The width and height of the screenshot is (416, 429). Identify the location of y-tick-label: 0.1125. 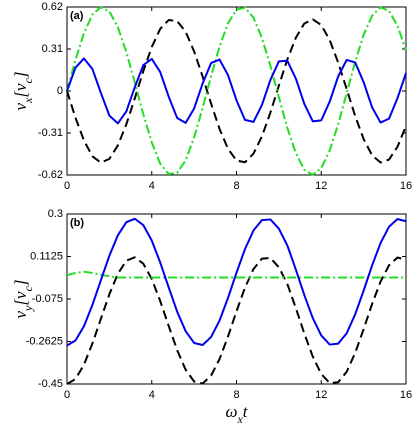
(46, 256).